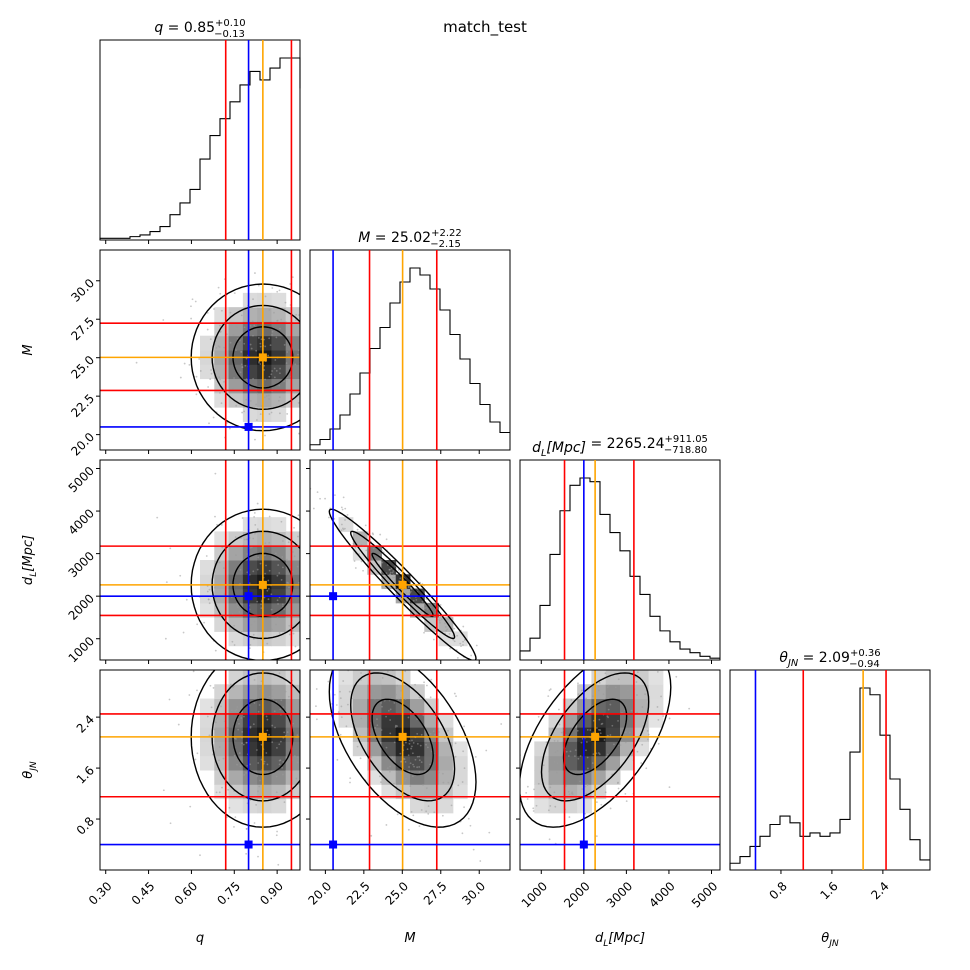  I want to click on y-tick-label-M: 20.0, so click(82, 444).